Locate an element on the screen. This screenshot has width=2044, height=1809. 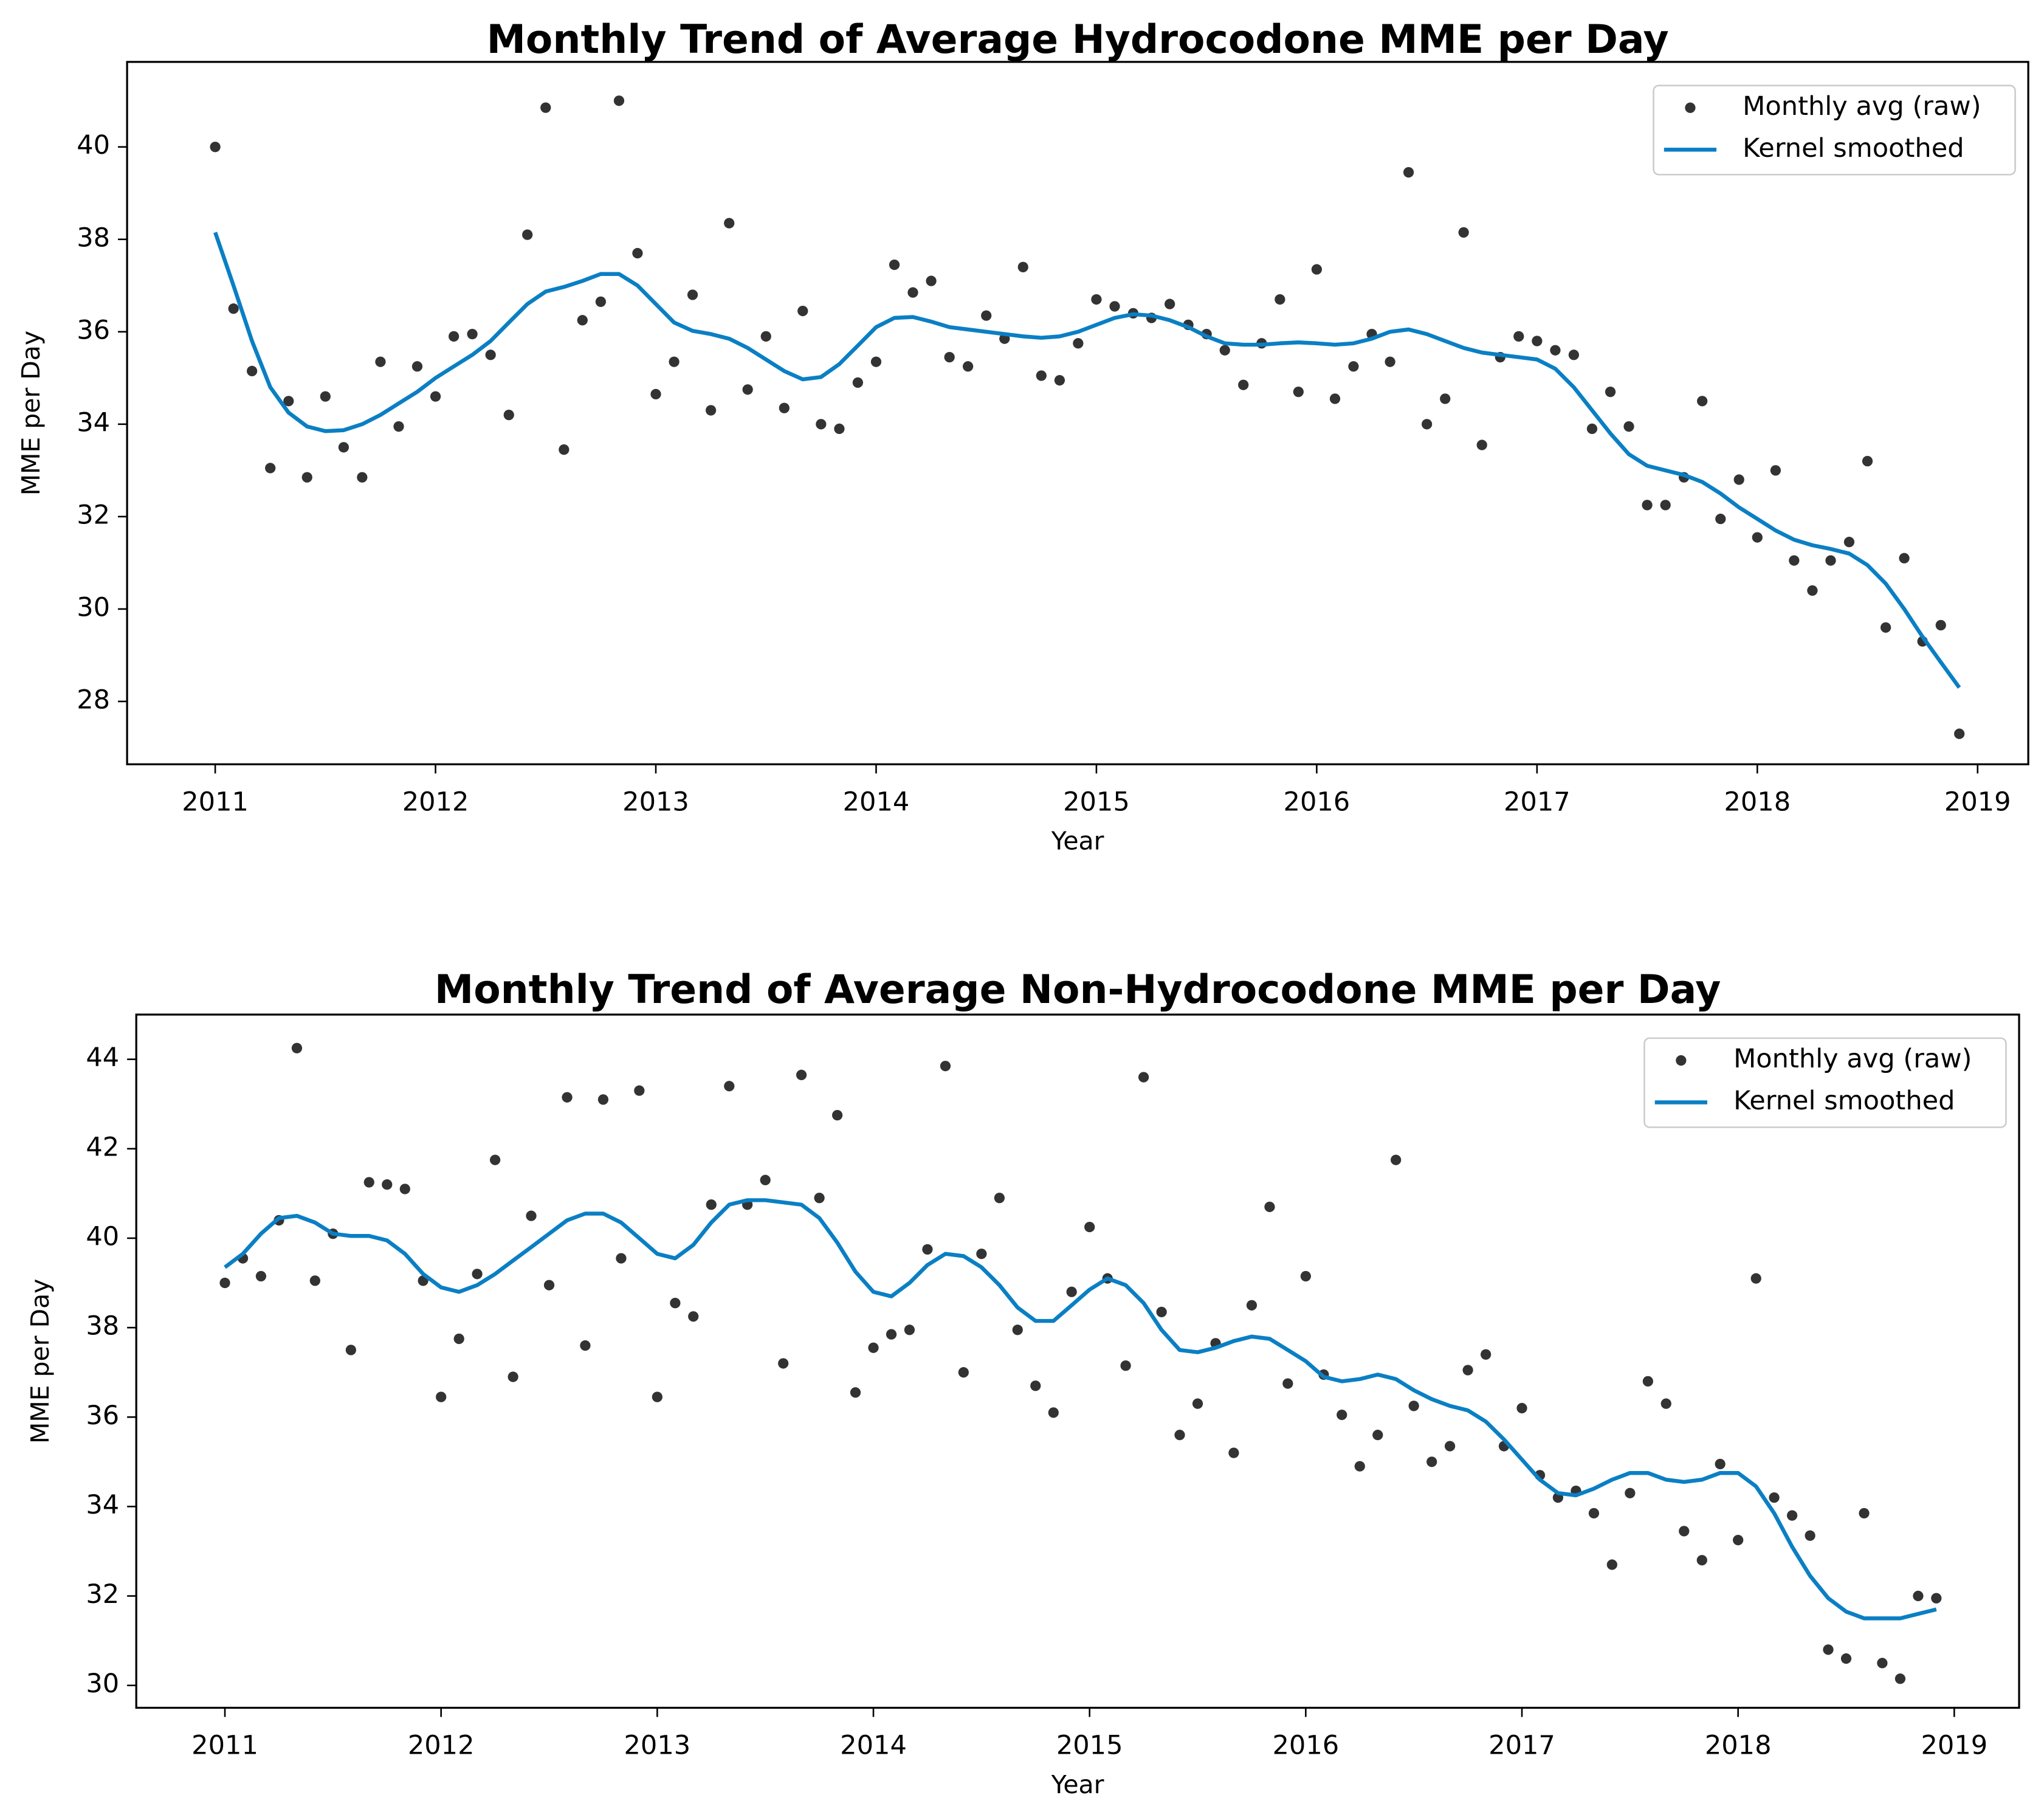
x-tick-label: 2017 is located at coordinates (1521, 1746).